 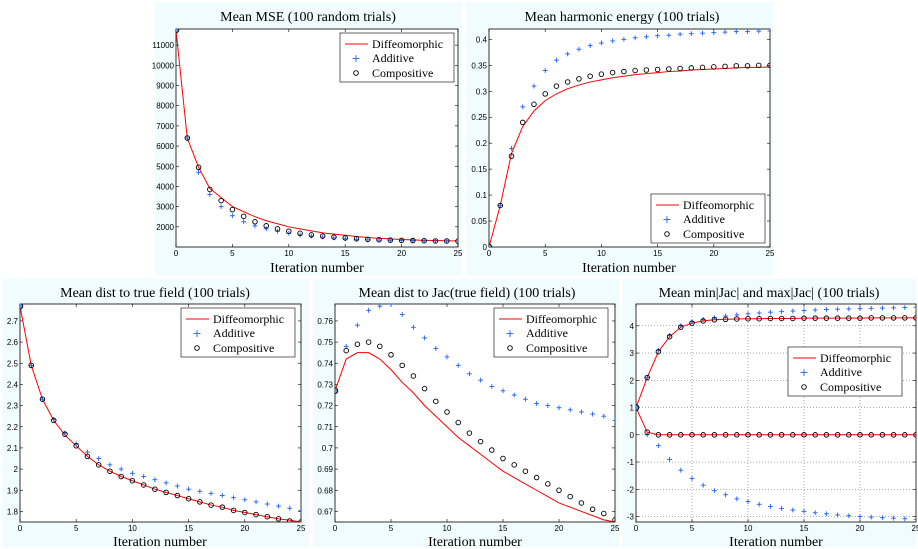 What do you see at coordinates (325, 342) in the screenshot?
I see `y-tick-label: 0.75` at bounding box center [325, 342].